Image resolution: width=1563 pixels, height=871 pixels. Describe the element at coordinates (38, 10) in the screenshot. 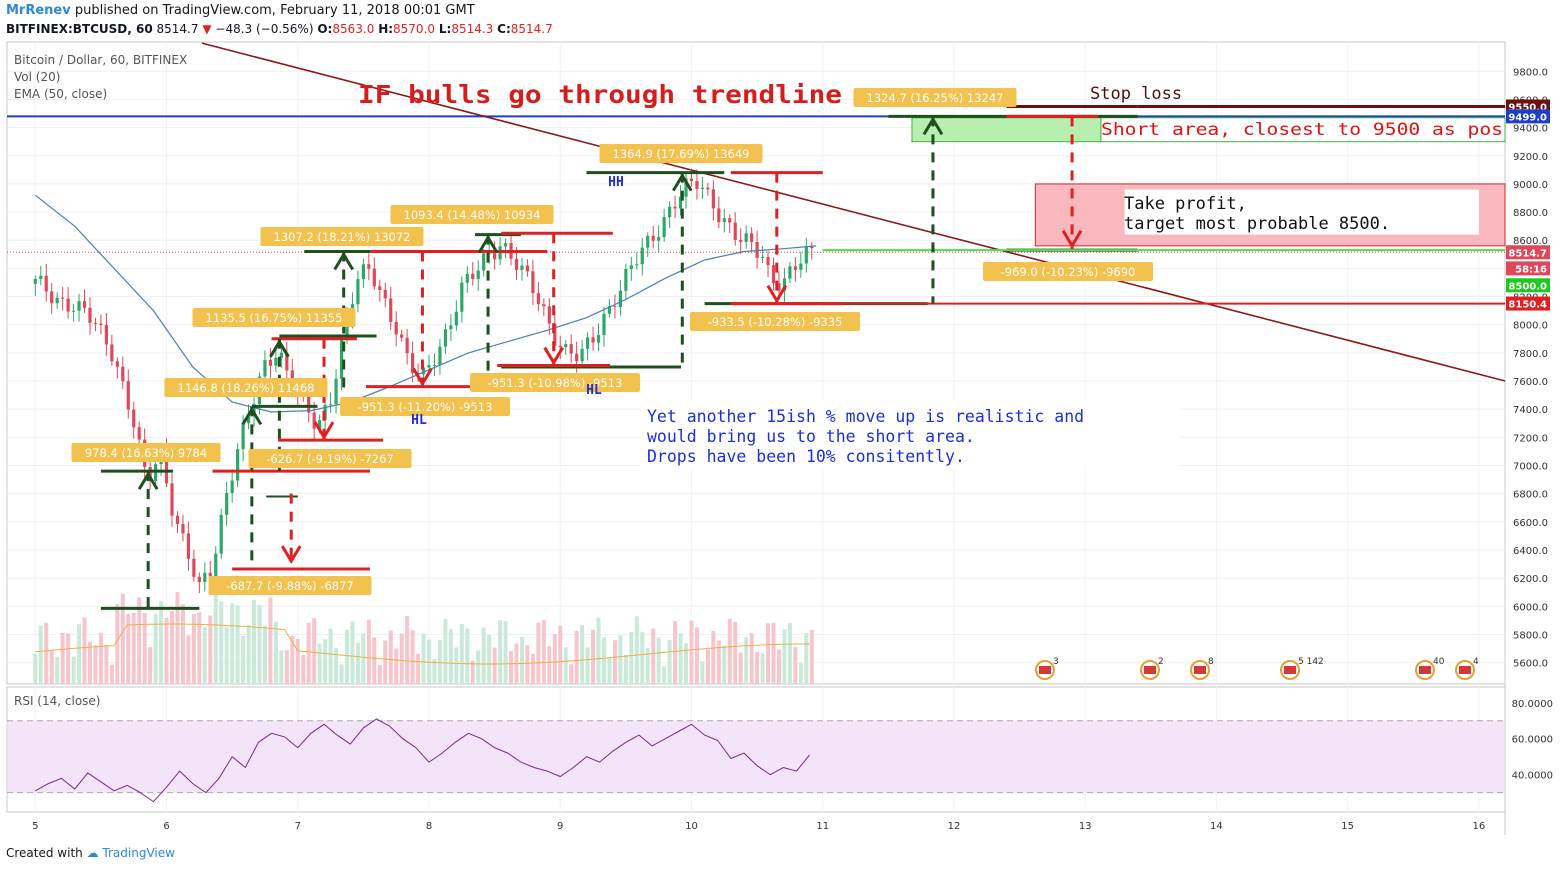

I see `author-name: MrRenev` at that location.